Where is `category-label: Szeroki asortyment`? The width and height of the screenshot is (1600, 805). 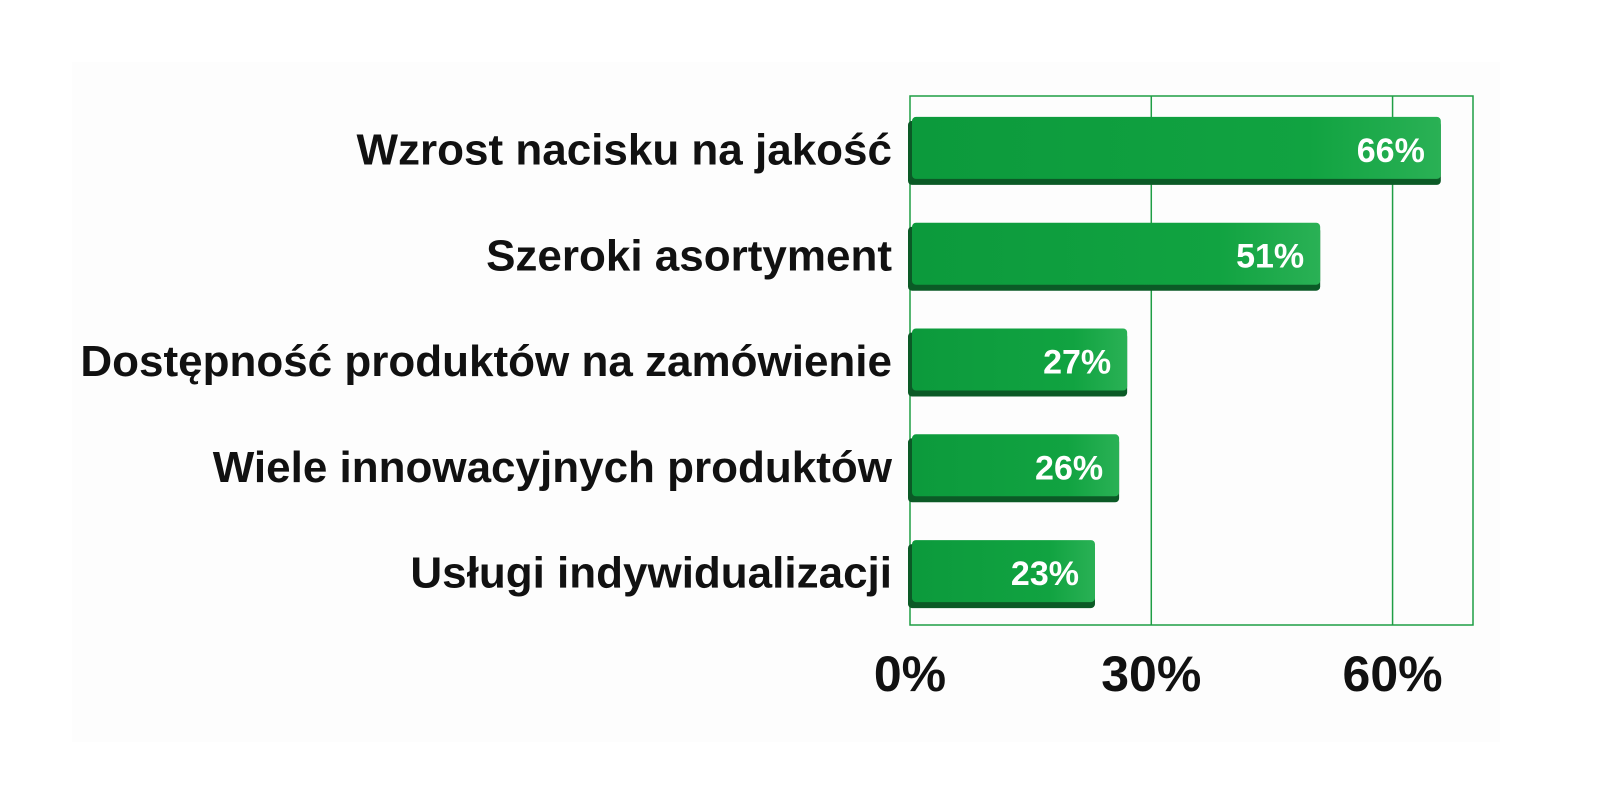
category-label: Szeroki asortyment is located at coordinates (689, 255).